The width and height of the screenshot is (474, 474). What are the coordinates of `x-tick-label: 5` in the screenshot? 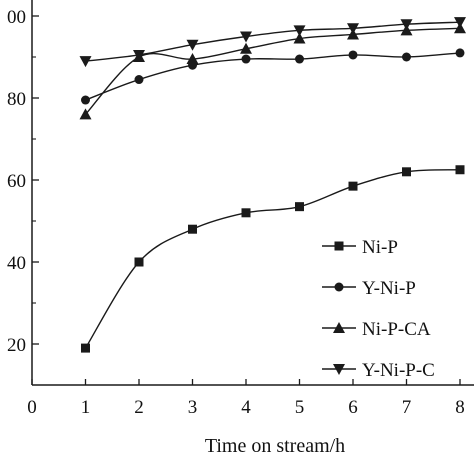 It's located at (300, 407).